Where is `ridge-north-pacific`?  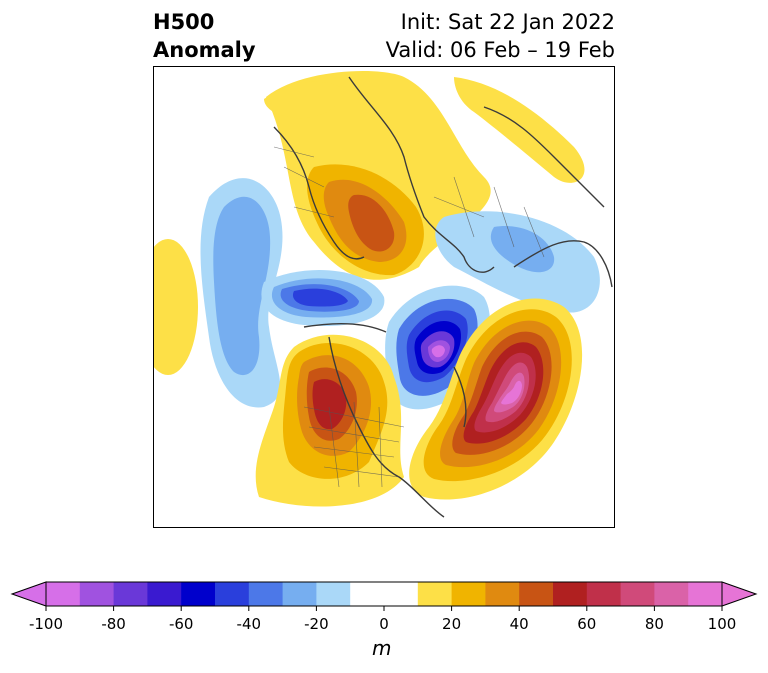 ridge-north-pacific is located at coordinates (176, 307).